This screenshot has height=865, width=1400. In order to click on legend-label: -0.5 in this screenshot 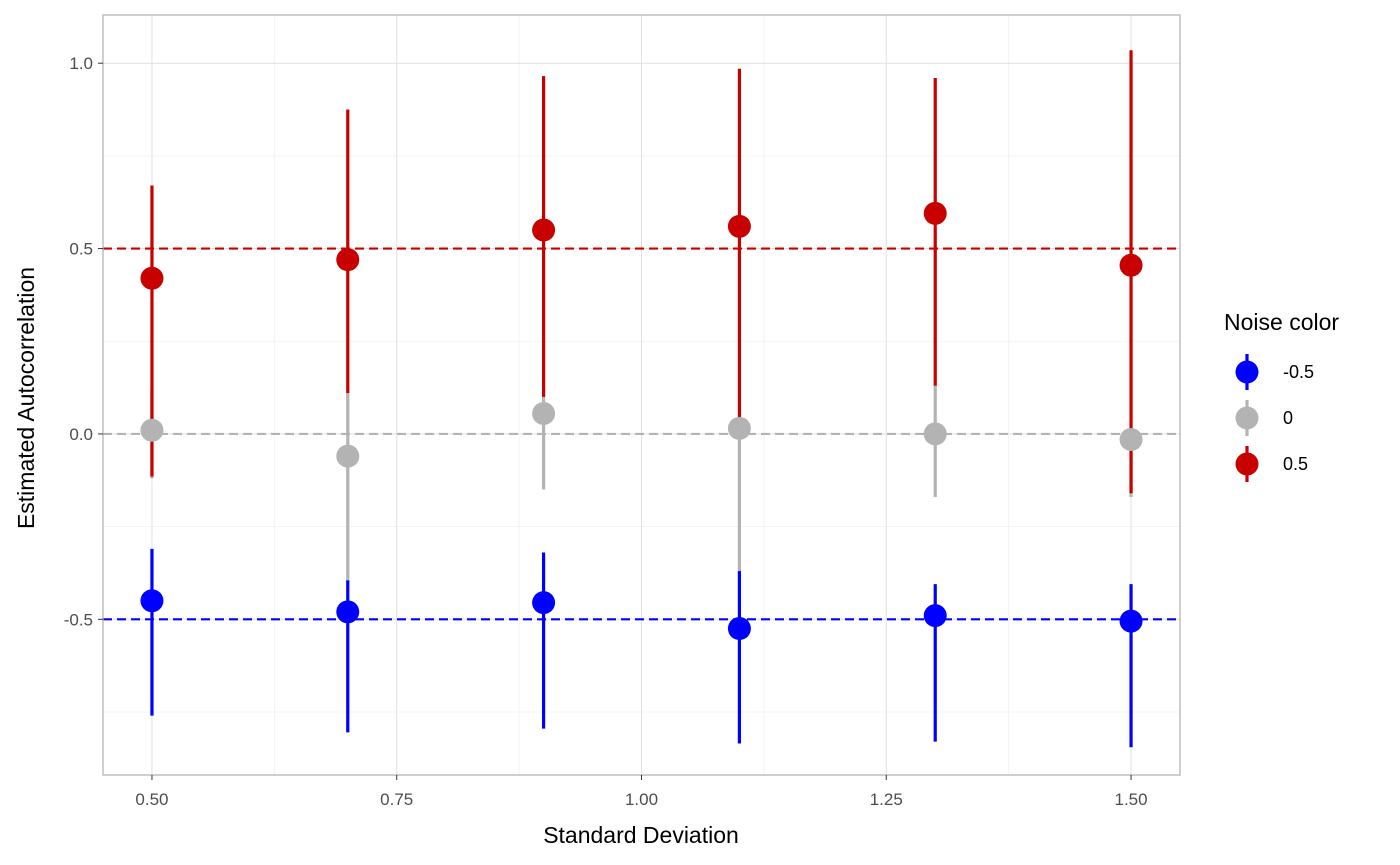, I will do `click(1298, 372)`.